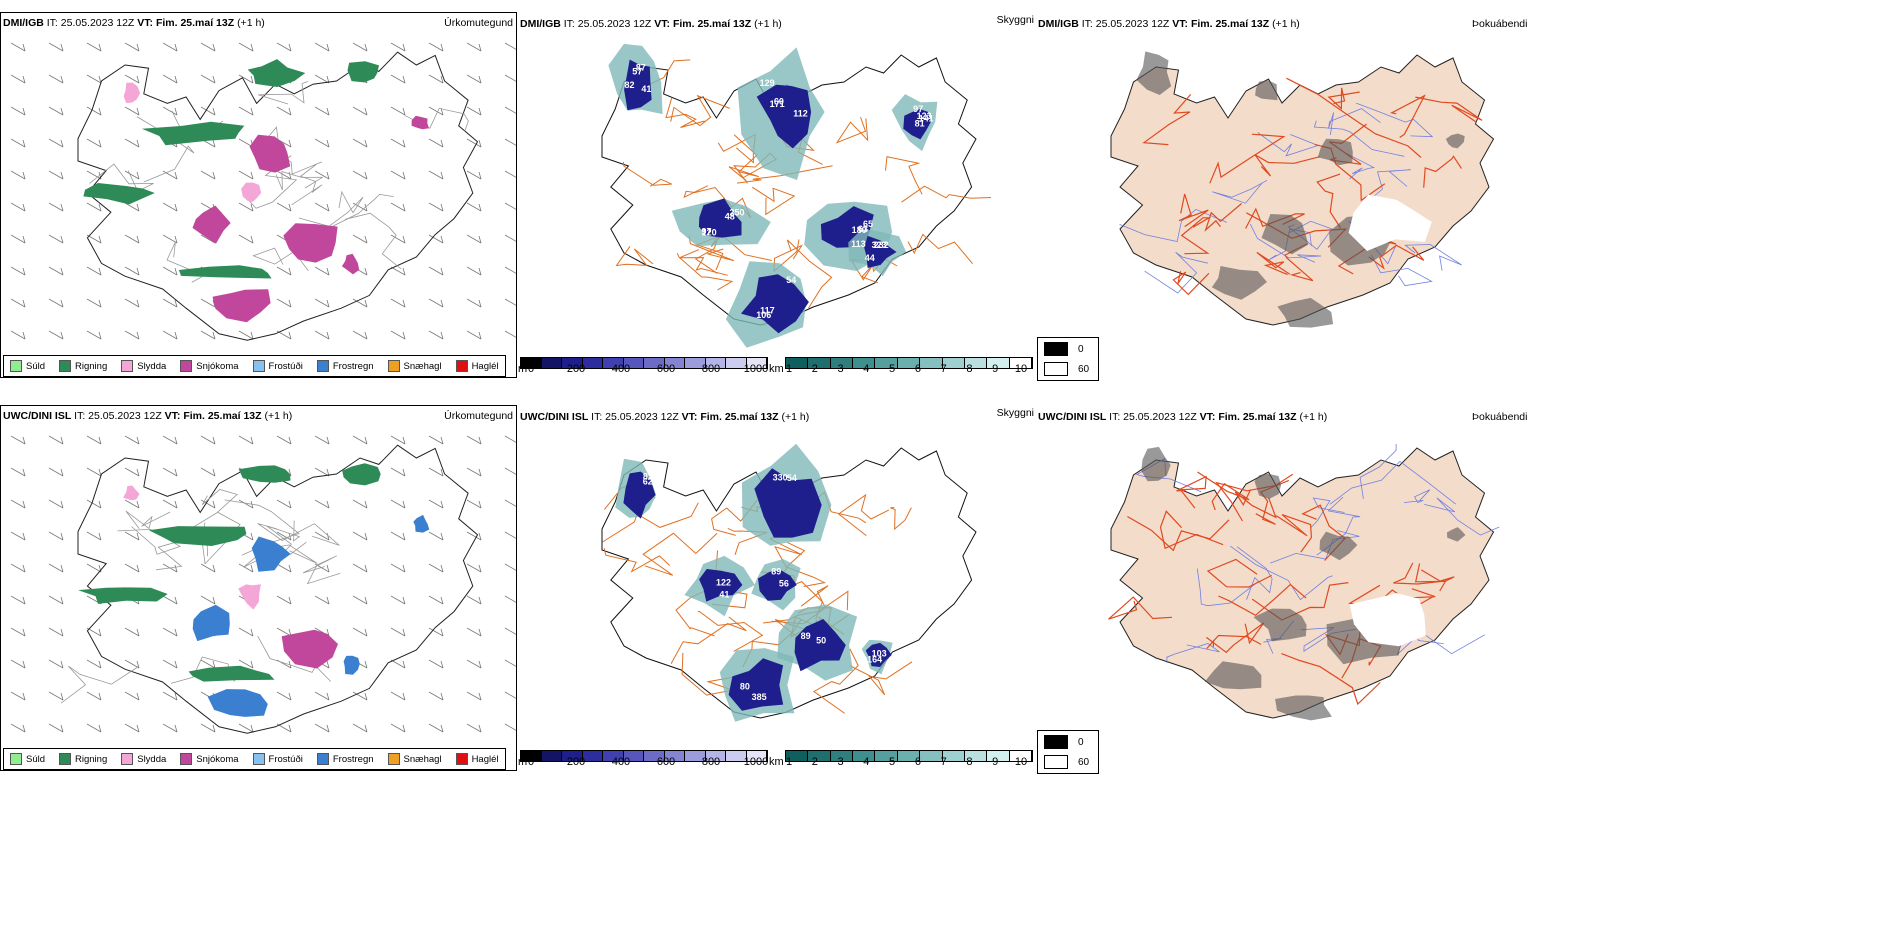 The height and width of the screenshot is (950, 1900). I want to click on glacier-area, so click(1387, 620).